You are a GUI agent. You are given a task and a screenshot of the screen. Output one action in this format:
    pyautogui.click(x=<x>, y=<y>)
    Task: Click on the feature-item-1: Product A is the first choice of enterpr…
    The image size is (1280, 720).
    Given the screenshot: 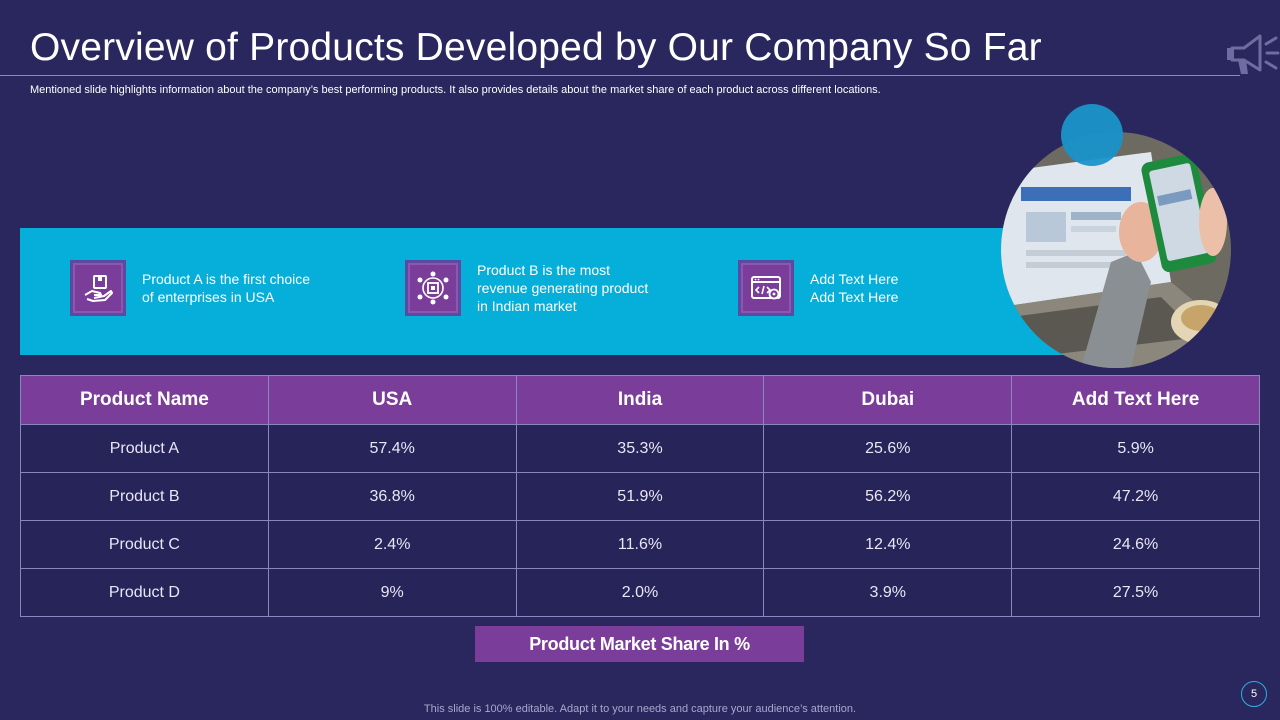 What is the action you would take?
    pyautogui.click(x=190, y=288)
    